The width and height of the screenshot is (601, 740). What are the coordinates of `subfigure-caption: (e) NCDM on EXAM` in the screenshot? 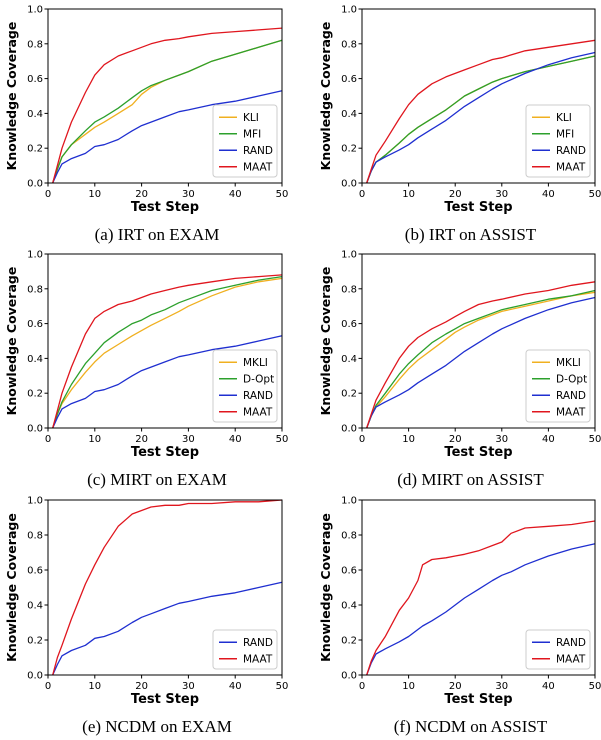 It's located at (157, 726).